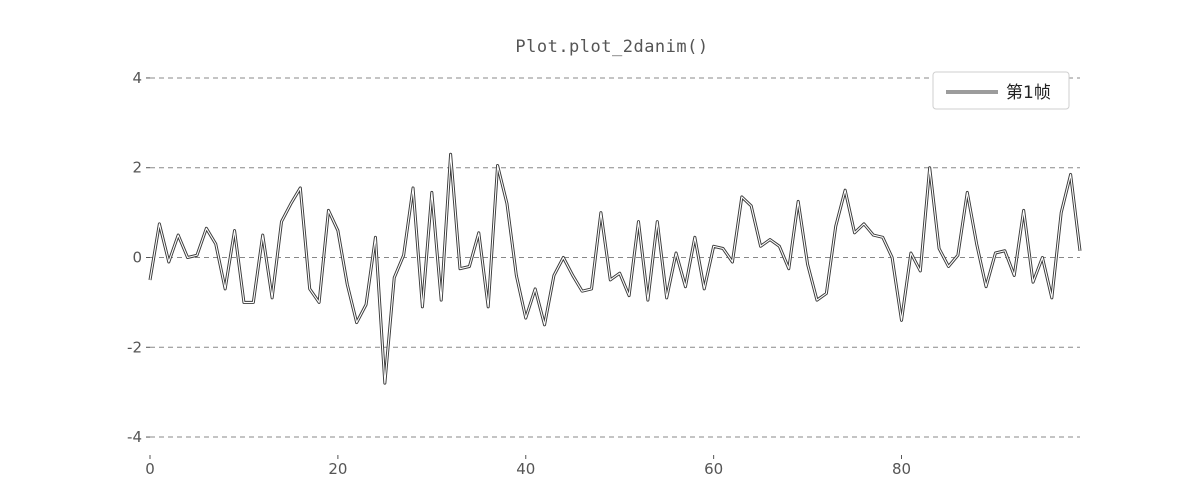  What do you see at coordinates (901, 469) in the screenshot?
I see `x-tick-label: 80` at bounding box center [901, 469].